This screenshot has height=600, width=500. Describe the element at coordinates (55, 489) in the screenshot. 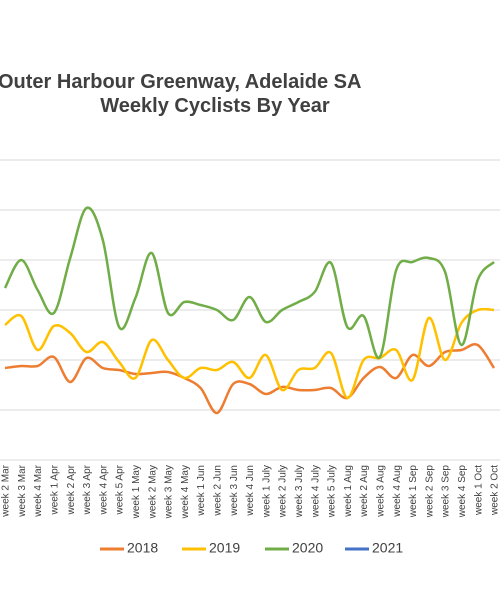

I see `x-tick-label: week 1 Apr` at that location.